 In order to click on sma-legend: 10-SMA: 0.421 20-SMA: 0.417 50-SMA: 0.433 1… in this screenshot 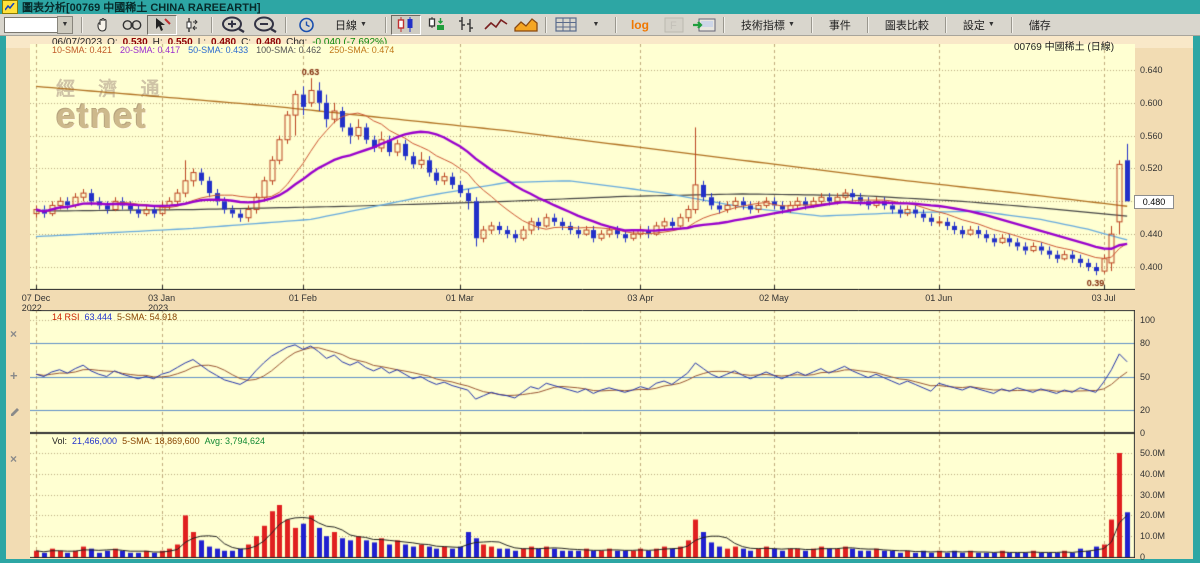, I will do `click(223, 50)`.